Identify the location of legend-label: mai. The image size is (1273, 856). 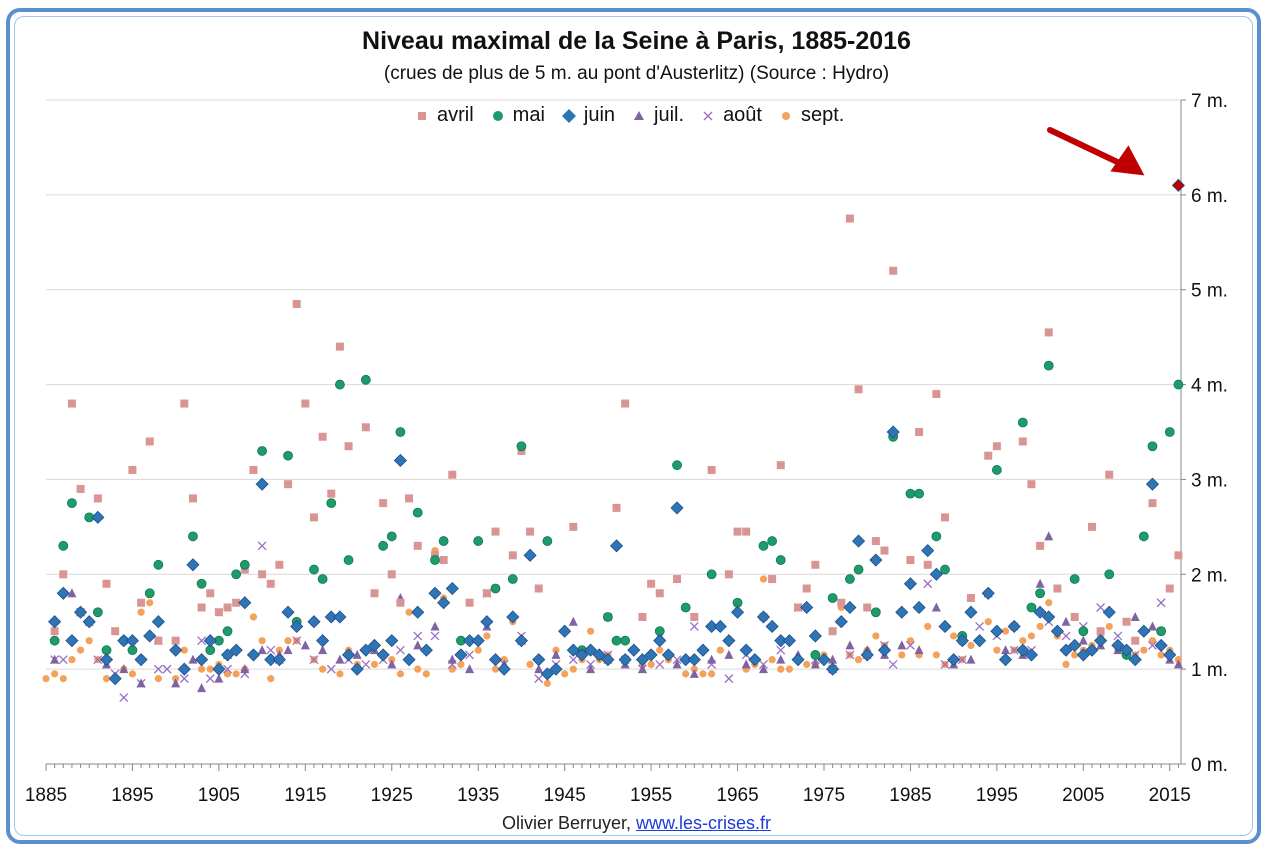
(528, 115).